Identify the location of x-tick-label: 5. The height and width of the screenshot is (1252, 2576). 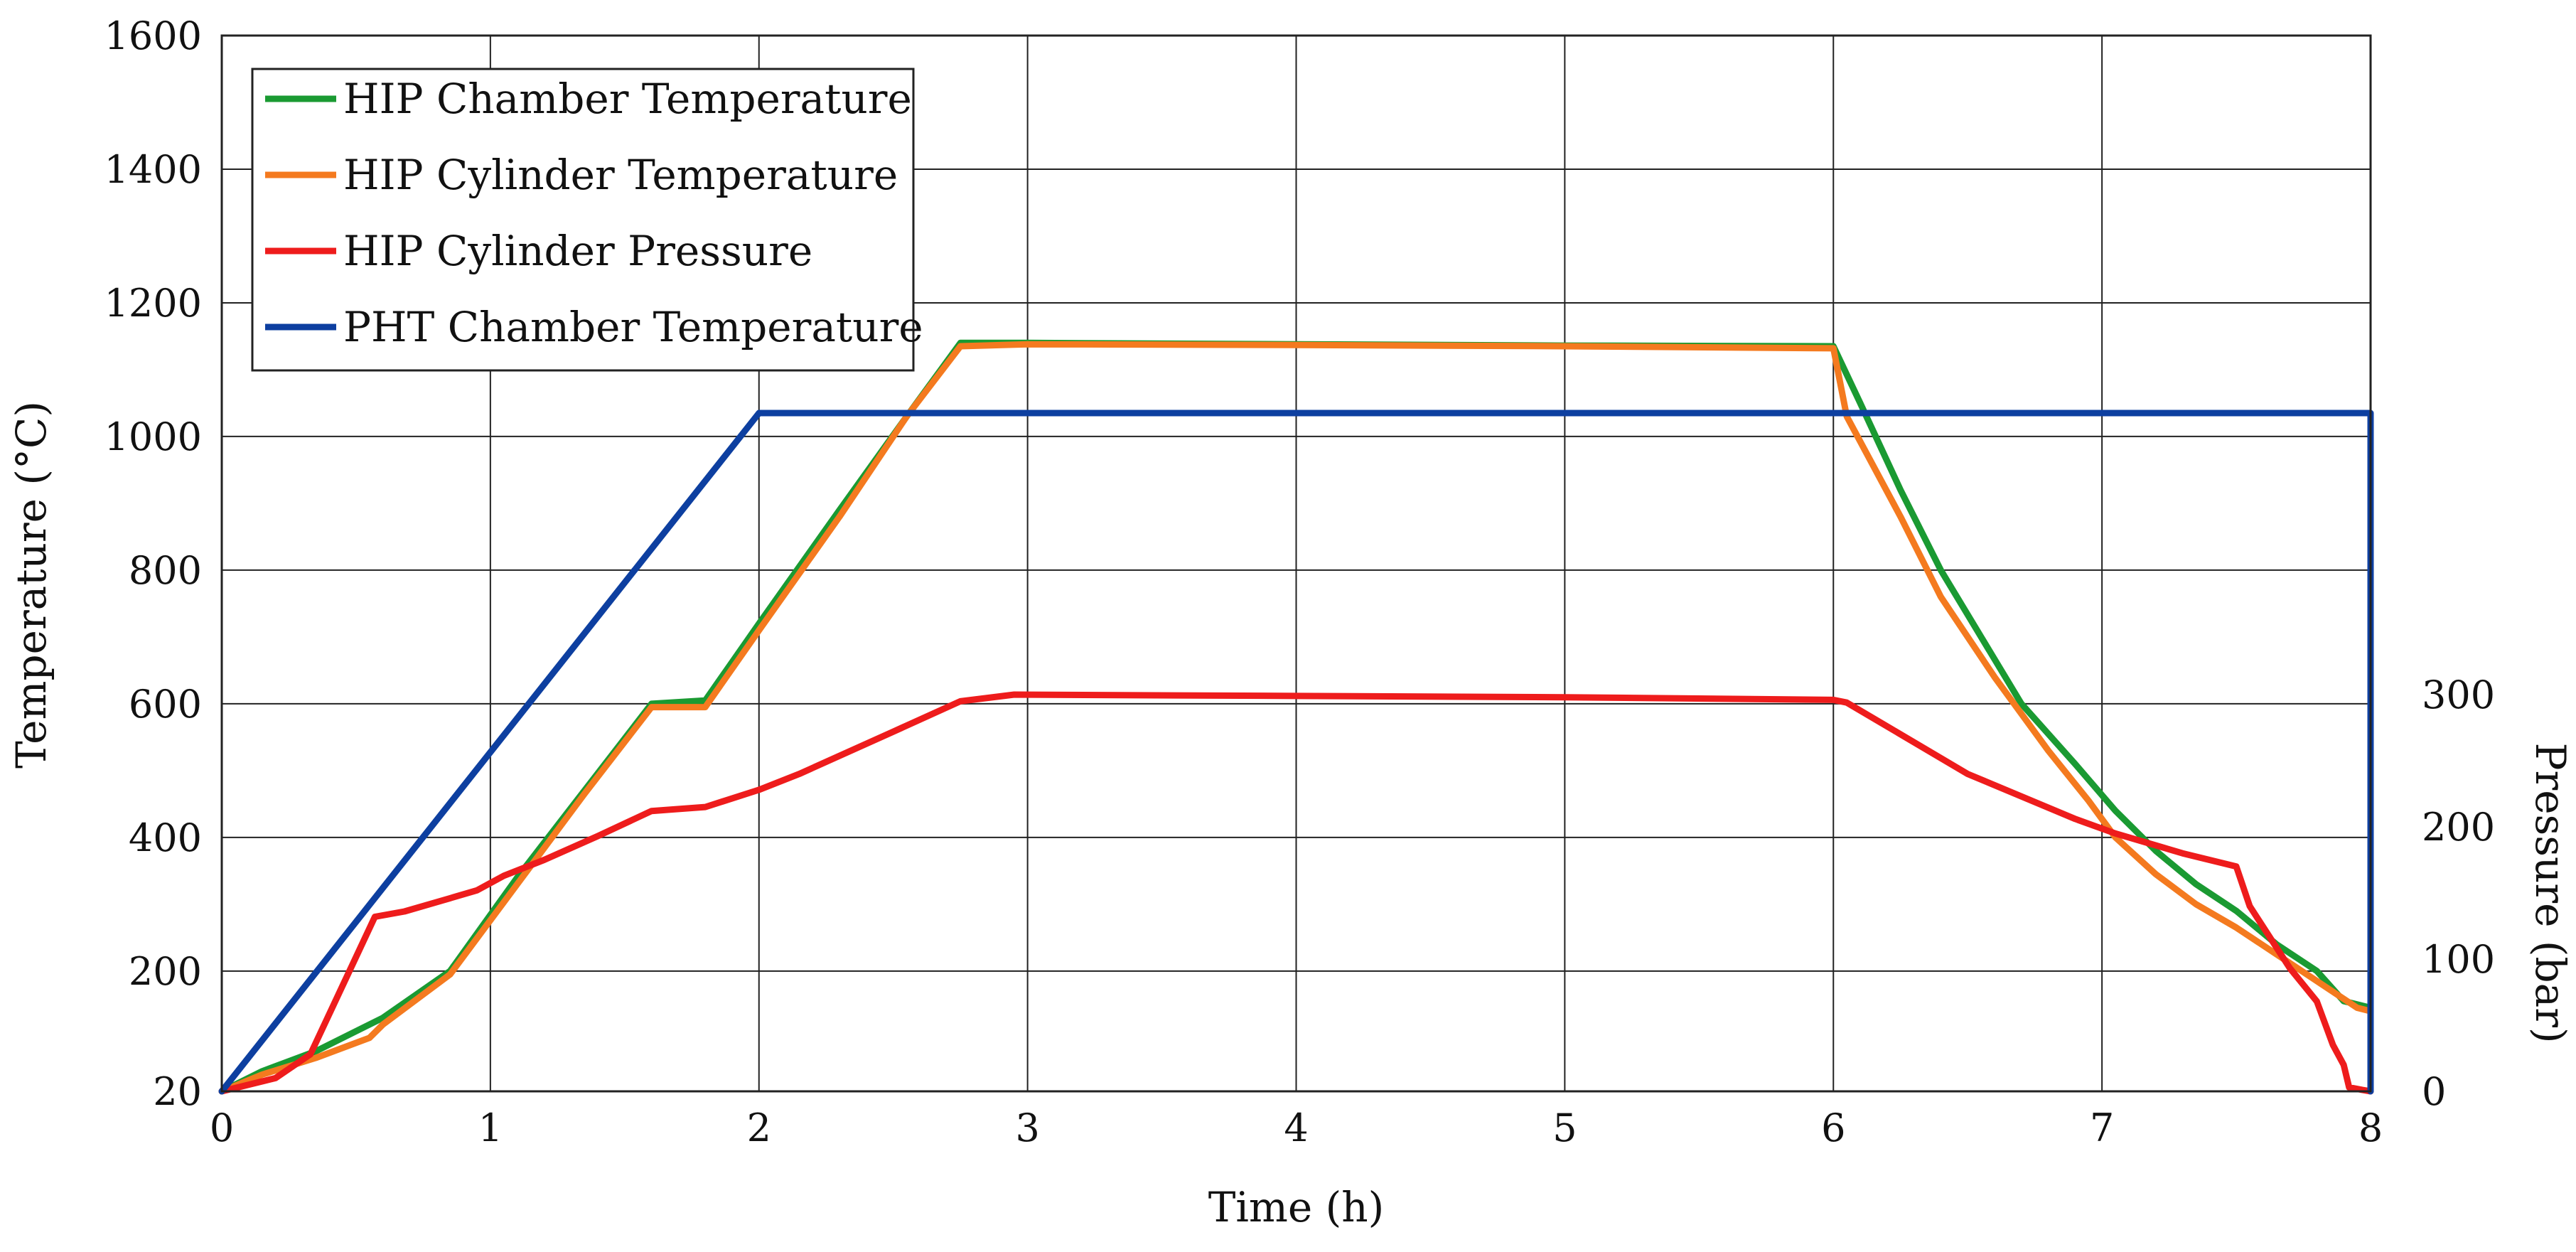
(1564, 1128).